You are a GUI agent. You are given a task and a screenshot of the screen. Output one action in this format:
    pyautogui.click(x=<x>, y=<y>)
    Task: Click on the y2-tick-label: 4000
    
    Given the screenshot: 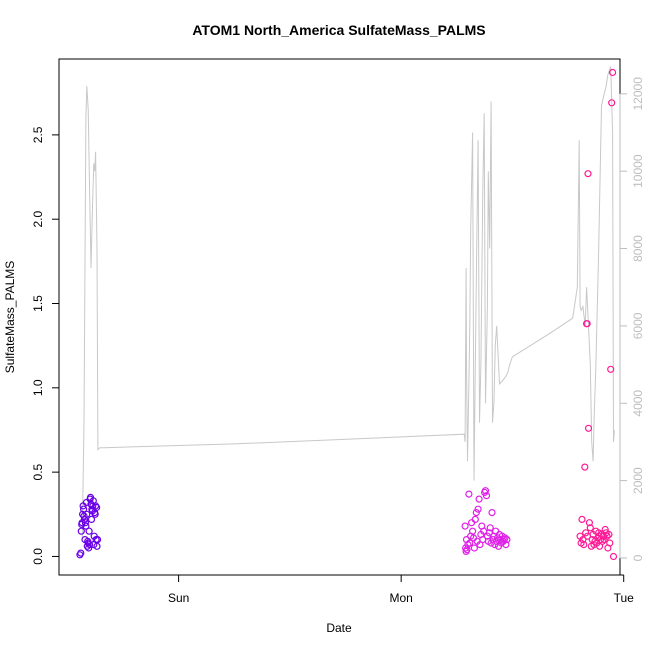 What is the action you would take?
    pyautogui.click(x=638, y=403)
    